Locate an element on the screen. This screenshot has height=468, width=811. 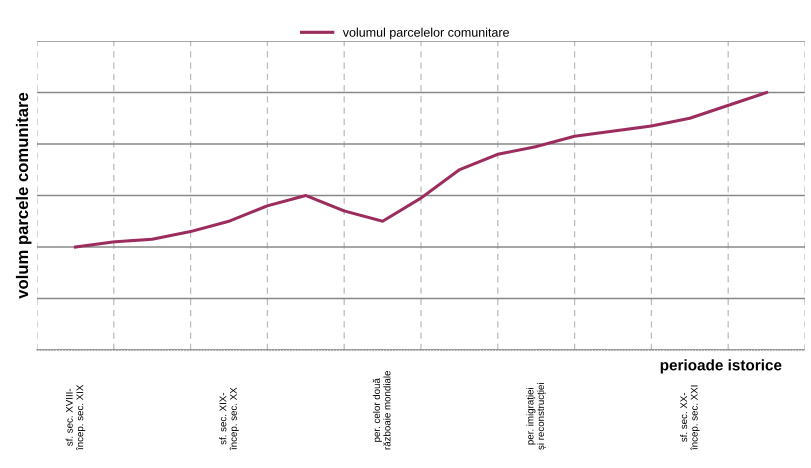
x-tick-label: sf. sec. XIX- încep. sec. XX is located at coordinates (229, 419).